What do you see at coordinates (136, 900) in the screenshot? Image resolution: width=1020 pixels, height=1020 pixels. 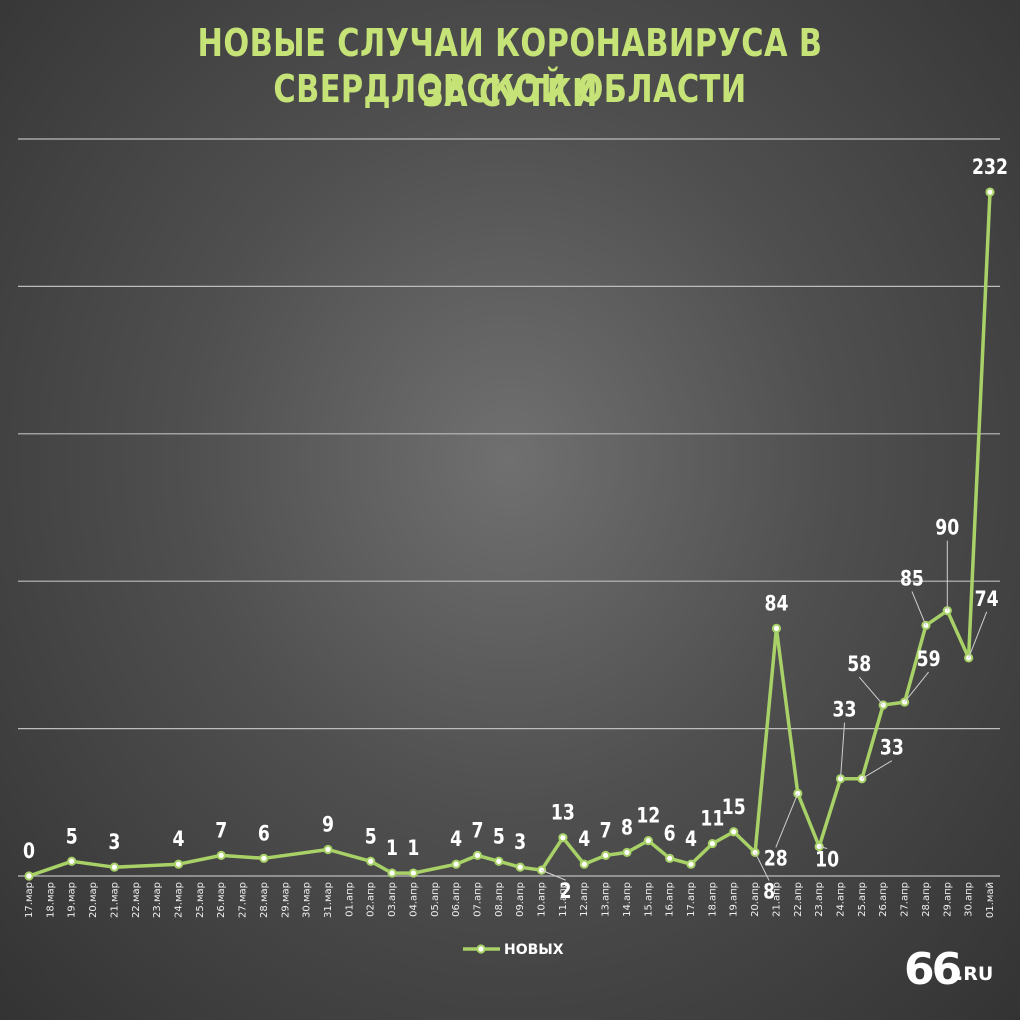 I see `x-tick-label: 22.мар` at bounding box center [136, 900].